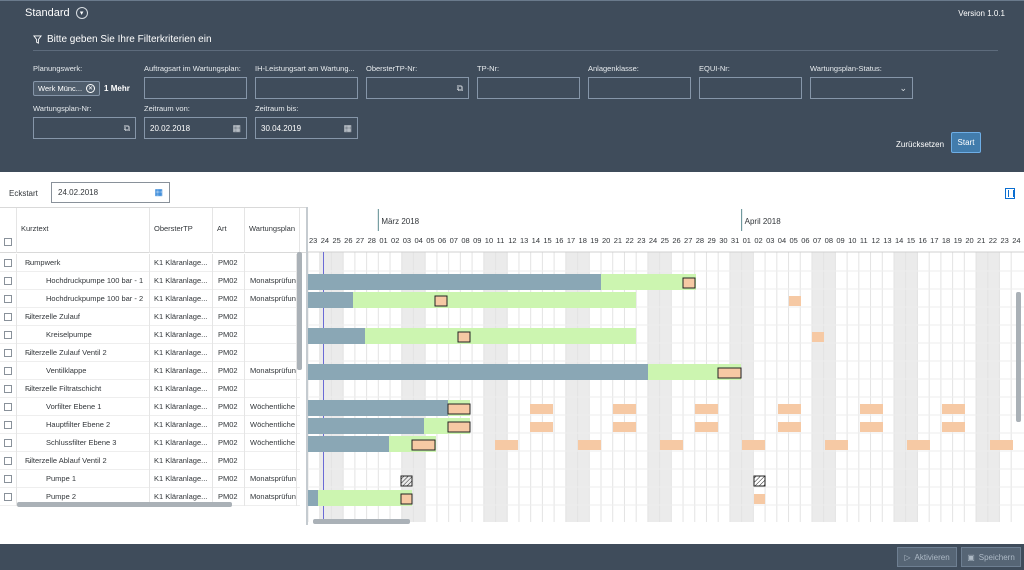 Image resolution: width=1024 pixels, height=570 pixels. Describe the element at coordinates (150, 335) in the screenshot. I see `table-row: Kreiselpumpe K1 Kläranlage... PM02` at that location.